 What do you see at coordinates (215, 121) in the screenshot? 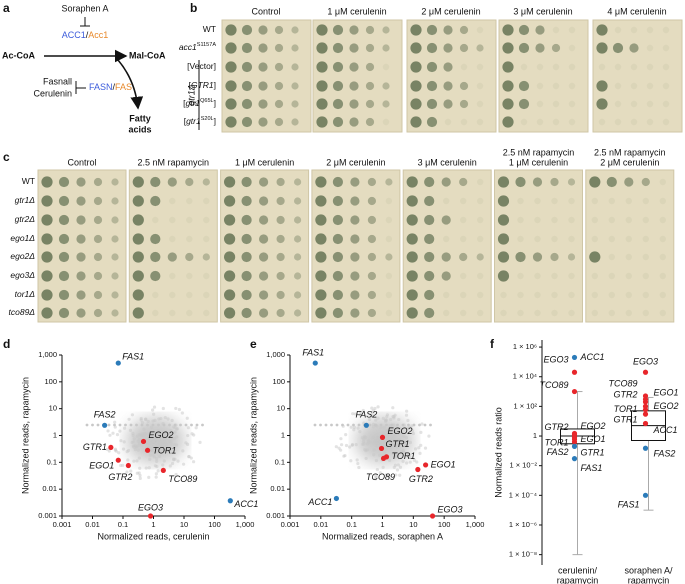
I see `label-part: ]` at bounding box center [215, 121].